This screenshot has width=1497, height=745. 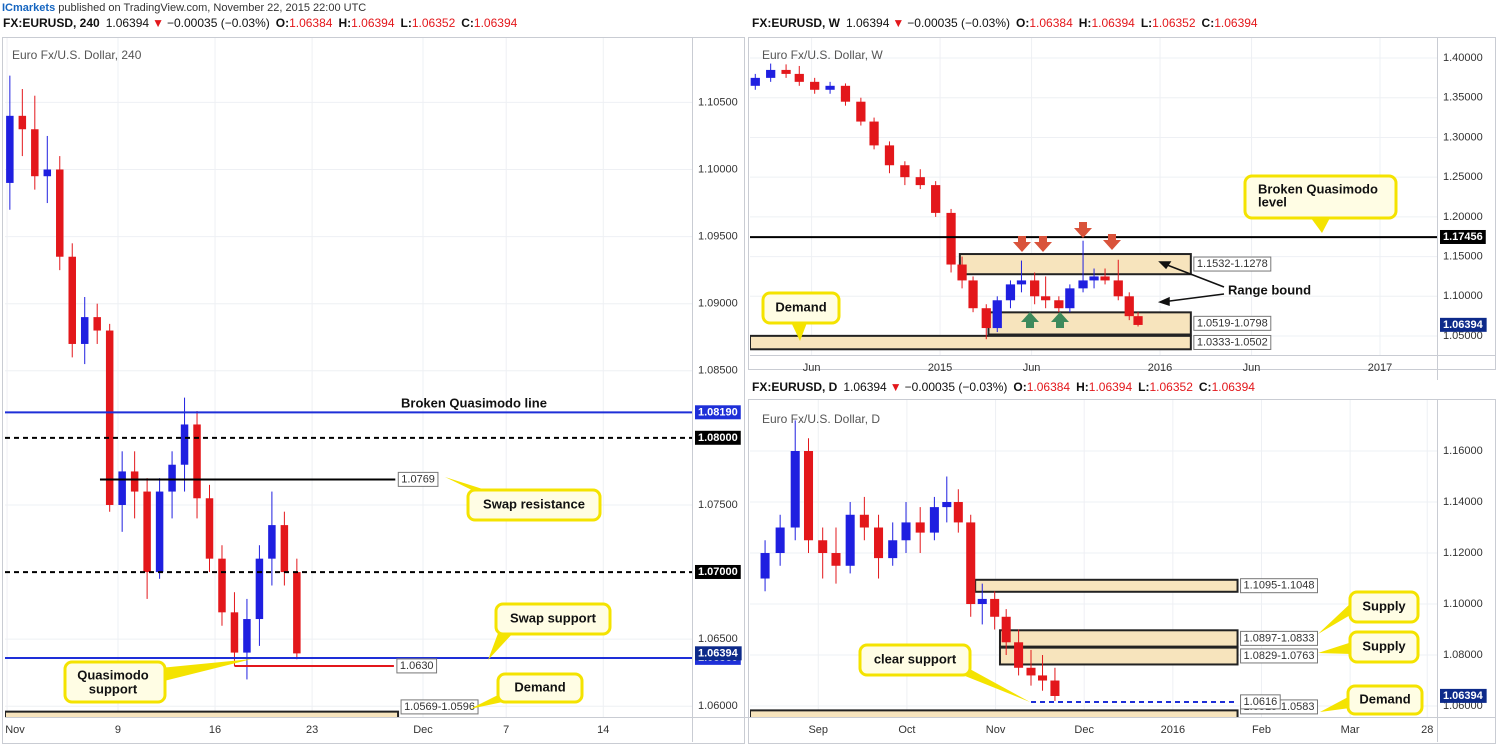 I want to click on callout-text: Demand, so click(x=800, y=306).